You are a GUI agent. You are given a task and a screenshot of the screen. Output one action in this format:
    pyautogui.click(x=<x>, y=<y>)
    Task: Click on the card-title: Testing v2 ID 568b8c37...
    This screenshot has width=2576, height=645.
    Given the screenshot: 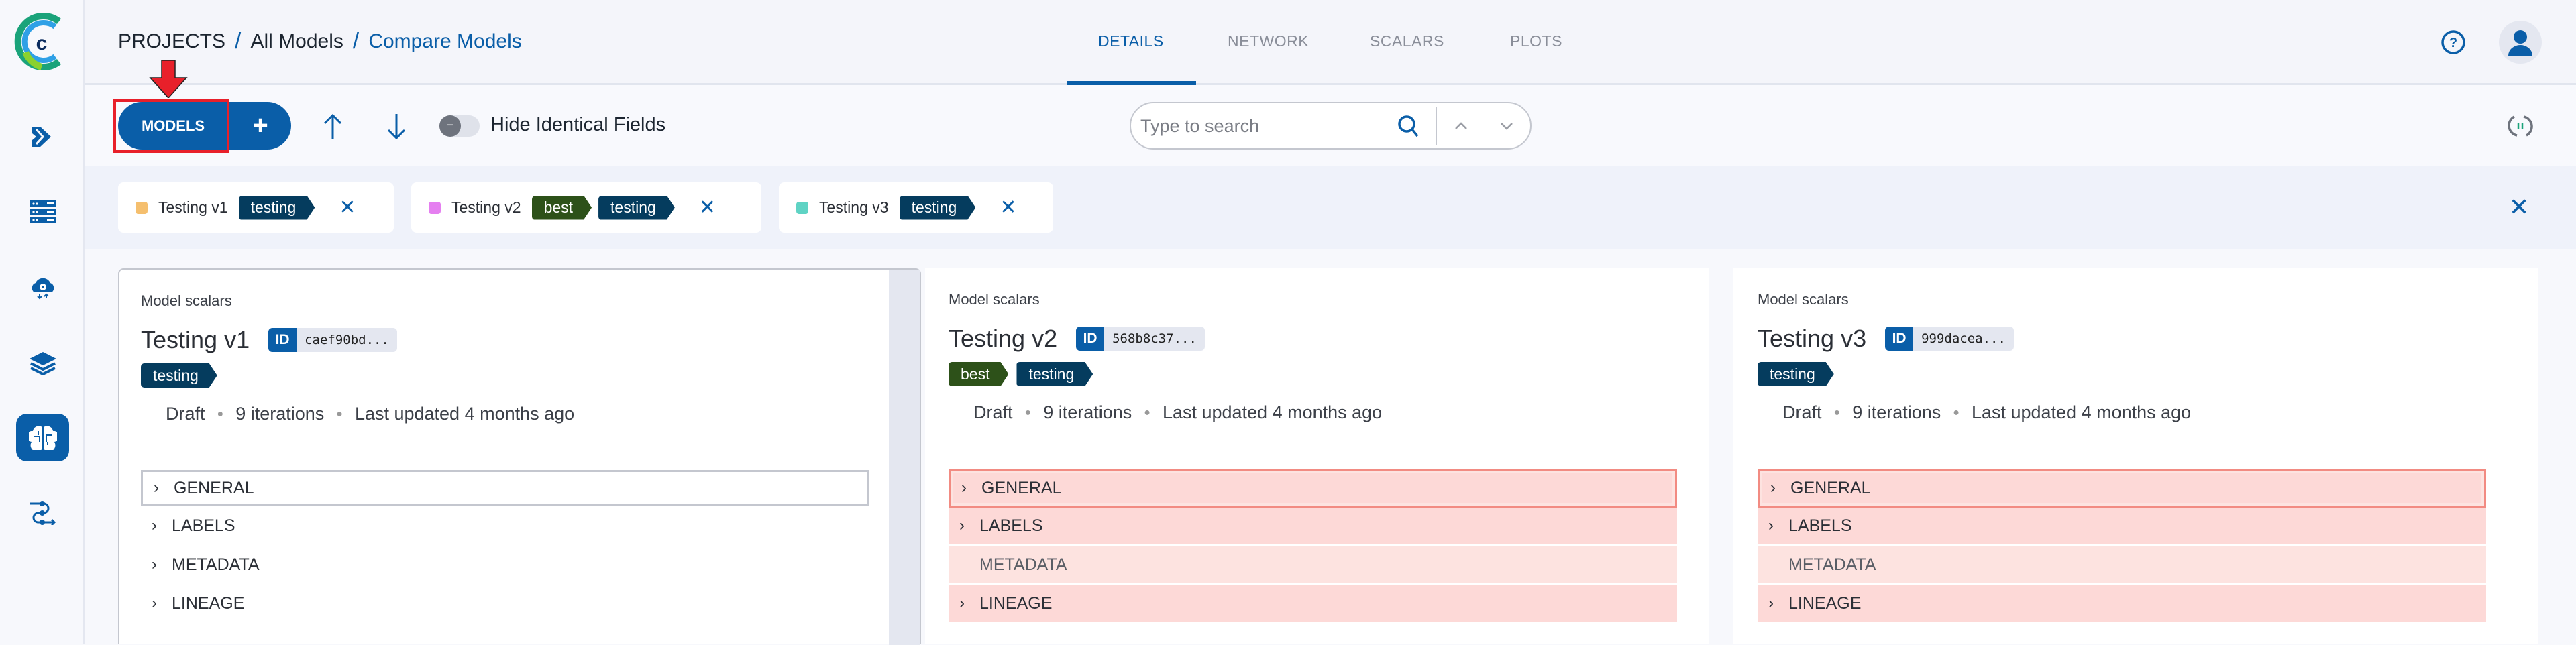 What is the action you would take?
    pyautogui.click(x=1077, y=339)
    